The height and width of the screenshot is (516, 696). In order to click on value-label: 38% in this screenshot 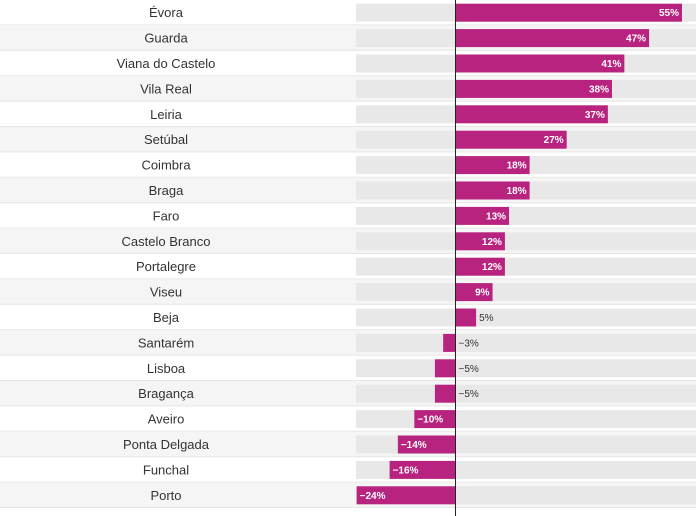, I will do `click(599, 89)`.